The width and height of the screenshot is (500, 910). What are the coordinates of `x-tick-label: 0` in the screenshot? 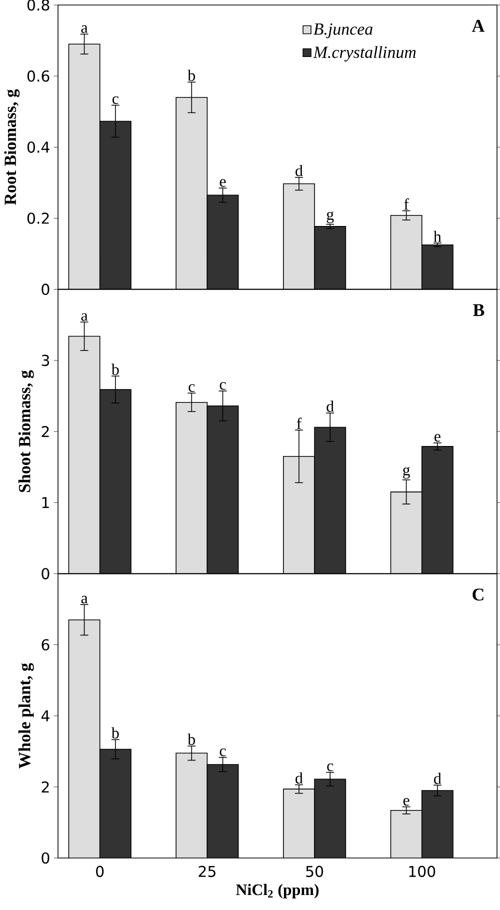 It's located at (100, 872).